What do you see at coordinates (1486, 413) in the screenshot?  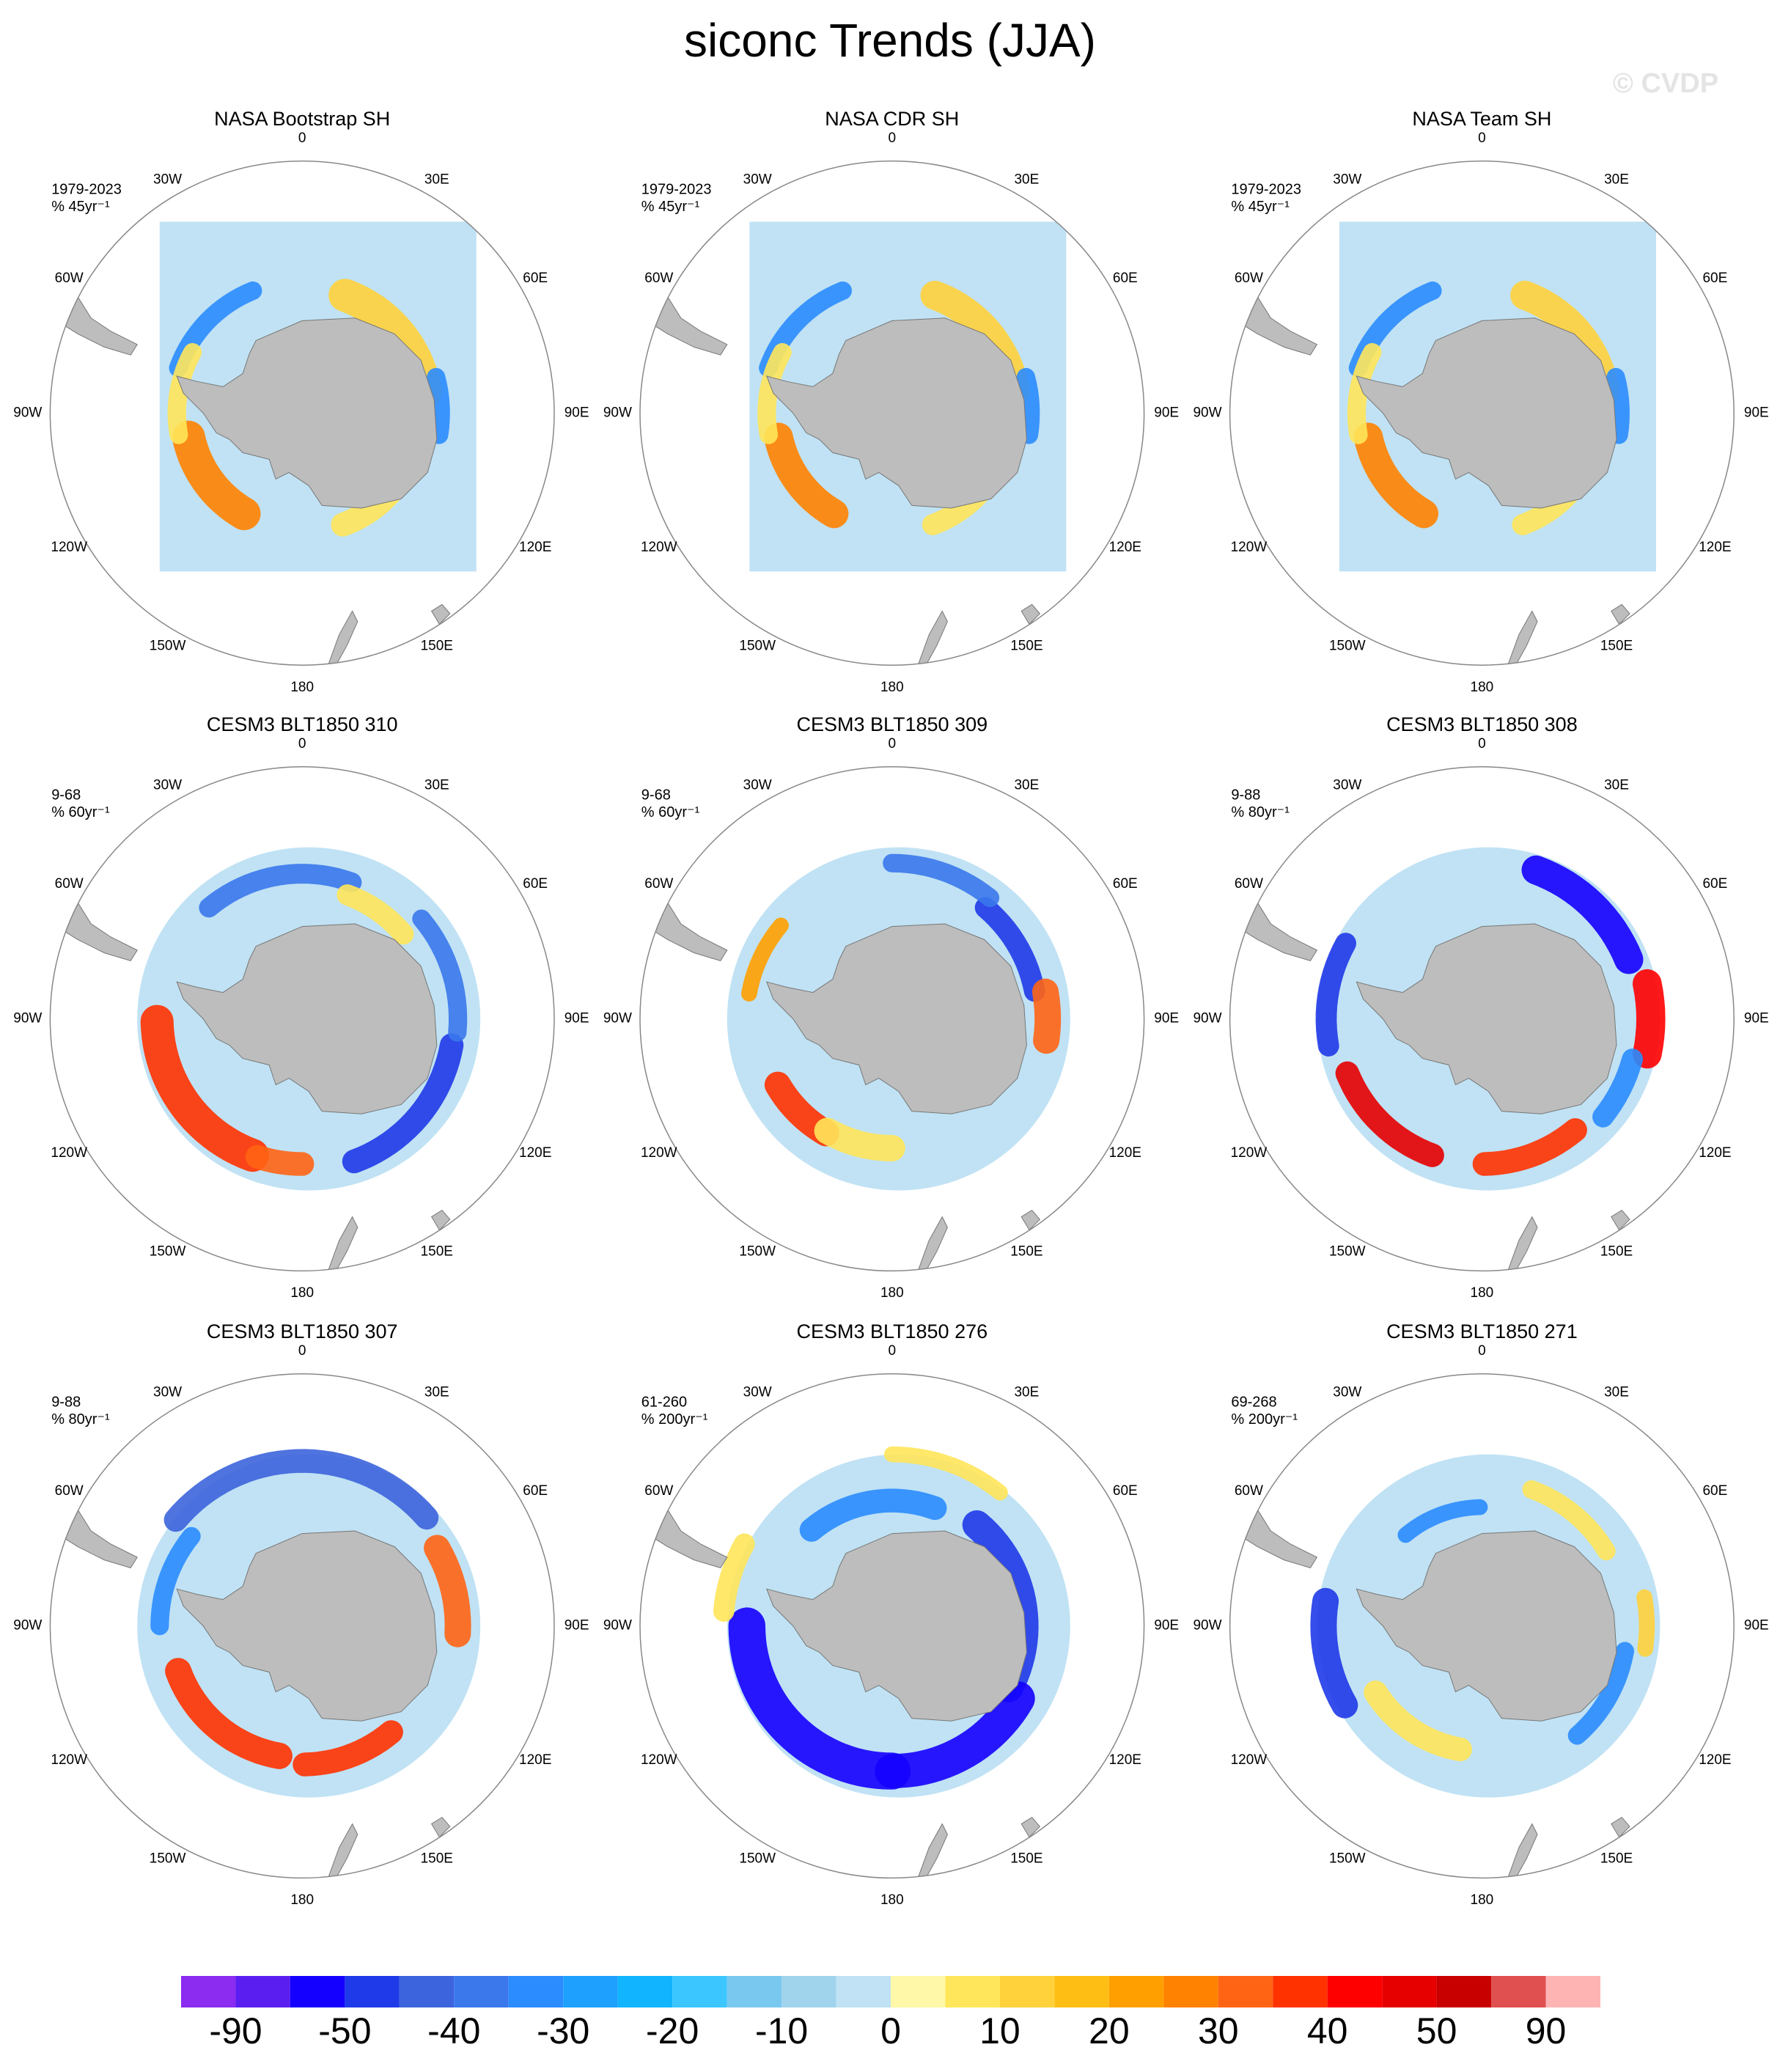 I see `antarctica` at bounding box center [1486, 413].